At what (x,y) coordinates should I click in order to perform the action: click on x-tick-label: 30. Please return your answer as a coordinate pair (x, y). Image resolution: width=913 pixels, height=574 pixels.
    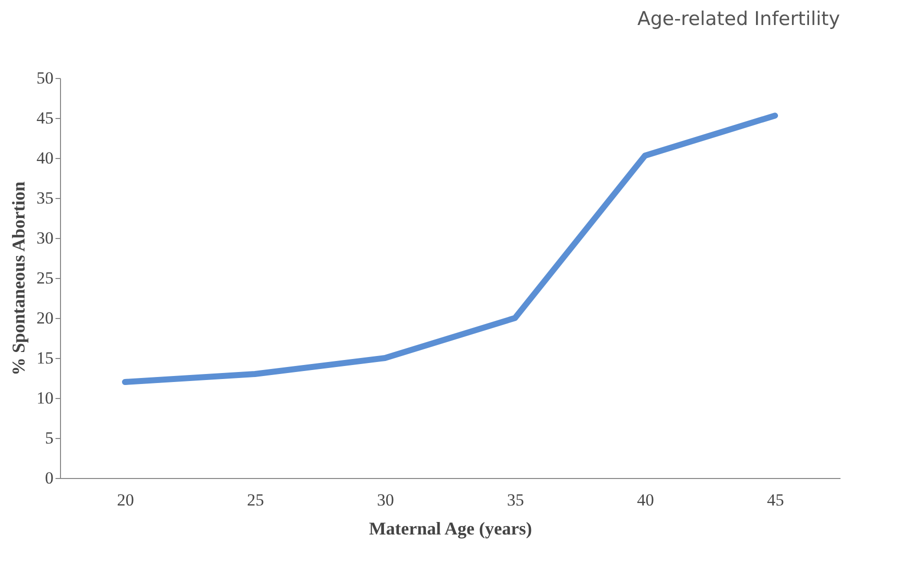
    Looking at the image, I should click on (385, 500).